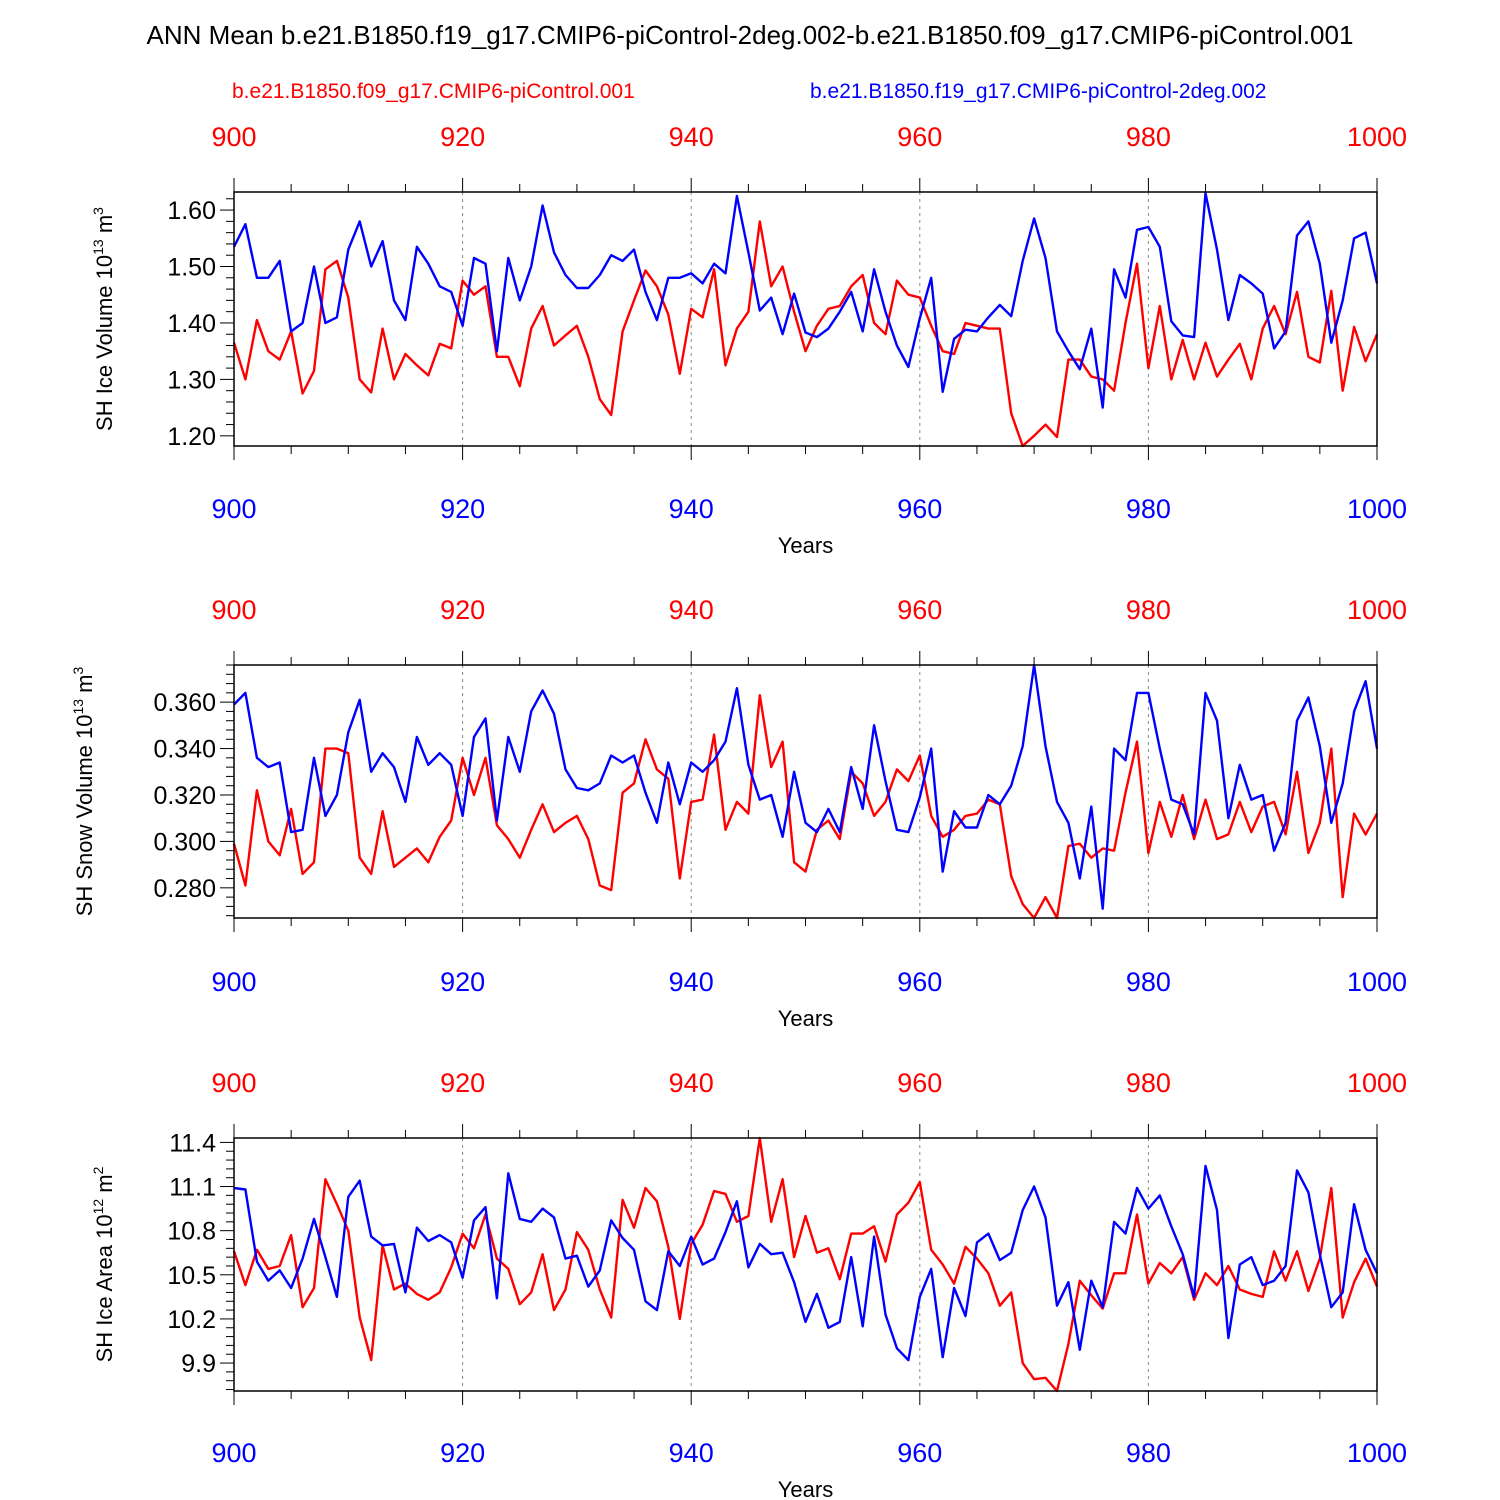  Describe the element at coordinates (191, 324) in the screenshot. I see `y-tick-label: 1.40` at that location.